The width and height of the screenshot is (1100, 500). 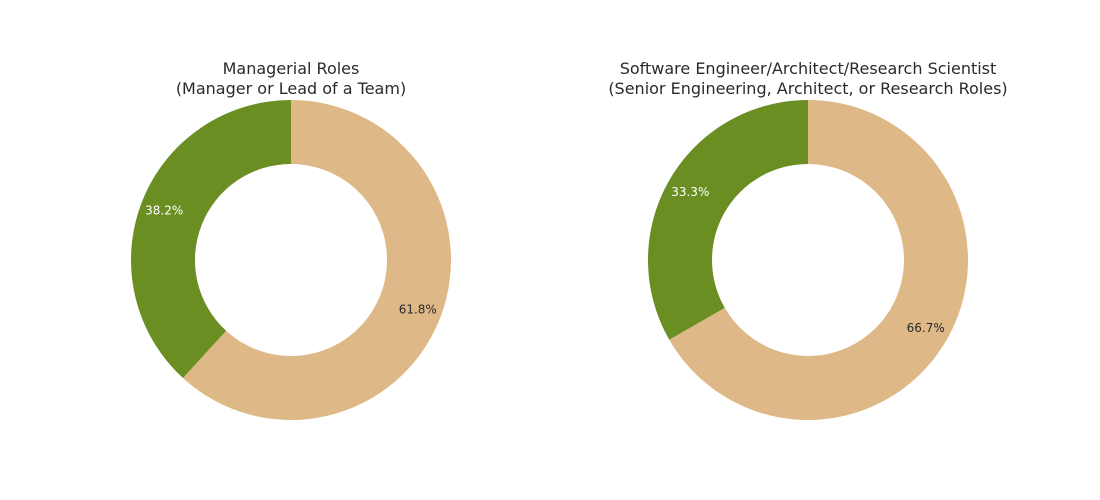 I want to click on chart-1-title: Managerial Roles, so click(x=291, y=68).